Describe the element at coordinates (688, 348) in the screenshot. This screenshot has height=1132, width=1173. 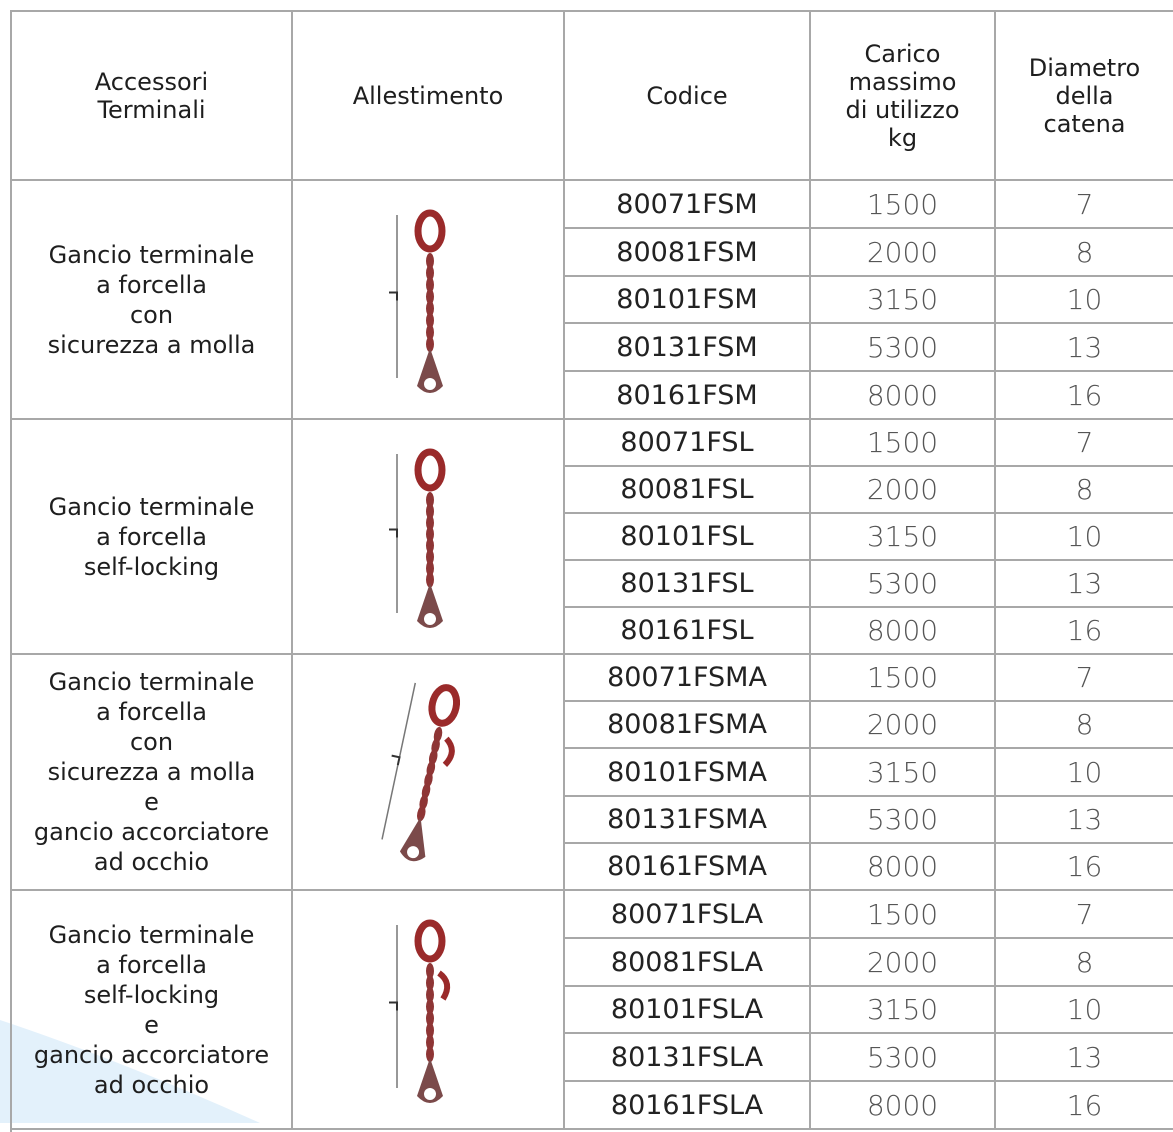
I see `code: 80131FSM` at that location.